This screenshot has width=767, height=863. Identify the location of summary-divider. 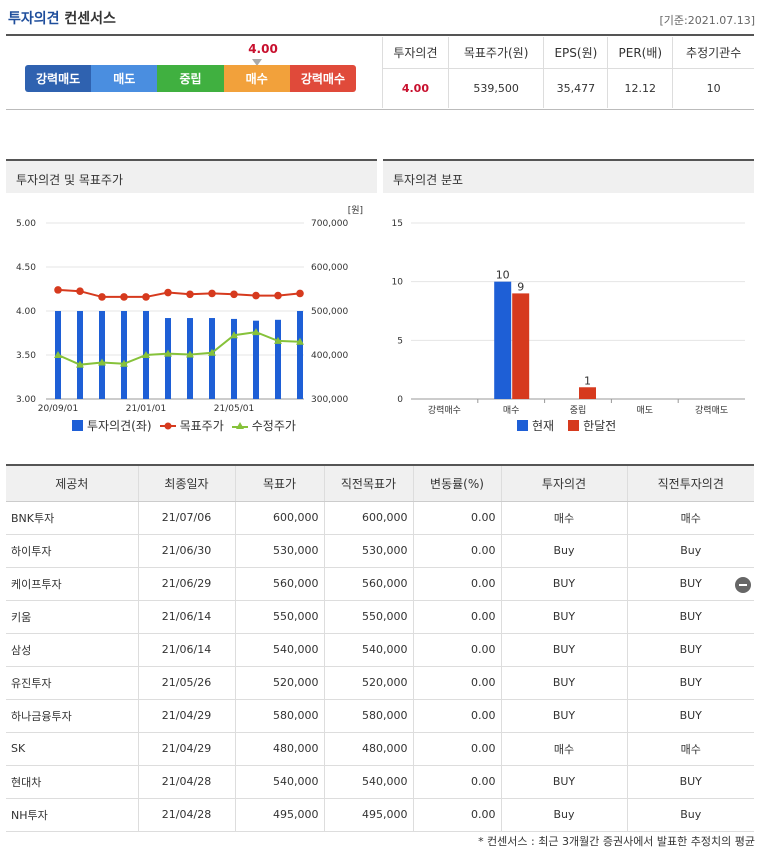
(380, 109).